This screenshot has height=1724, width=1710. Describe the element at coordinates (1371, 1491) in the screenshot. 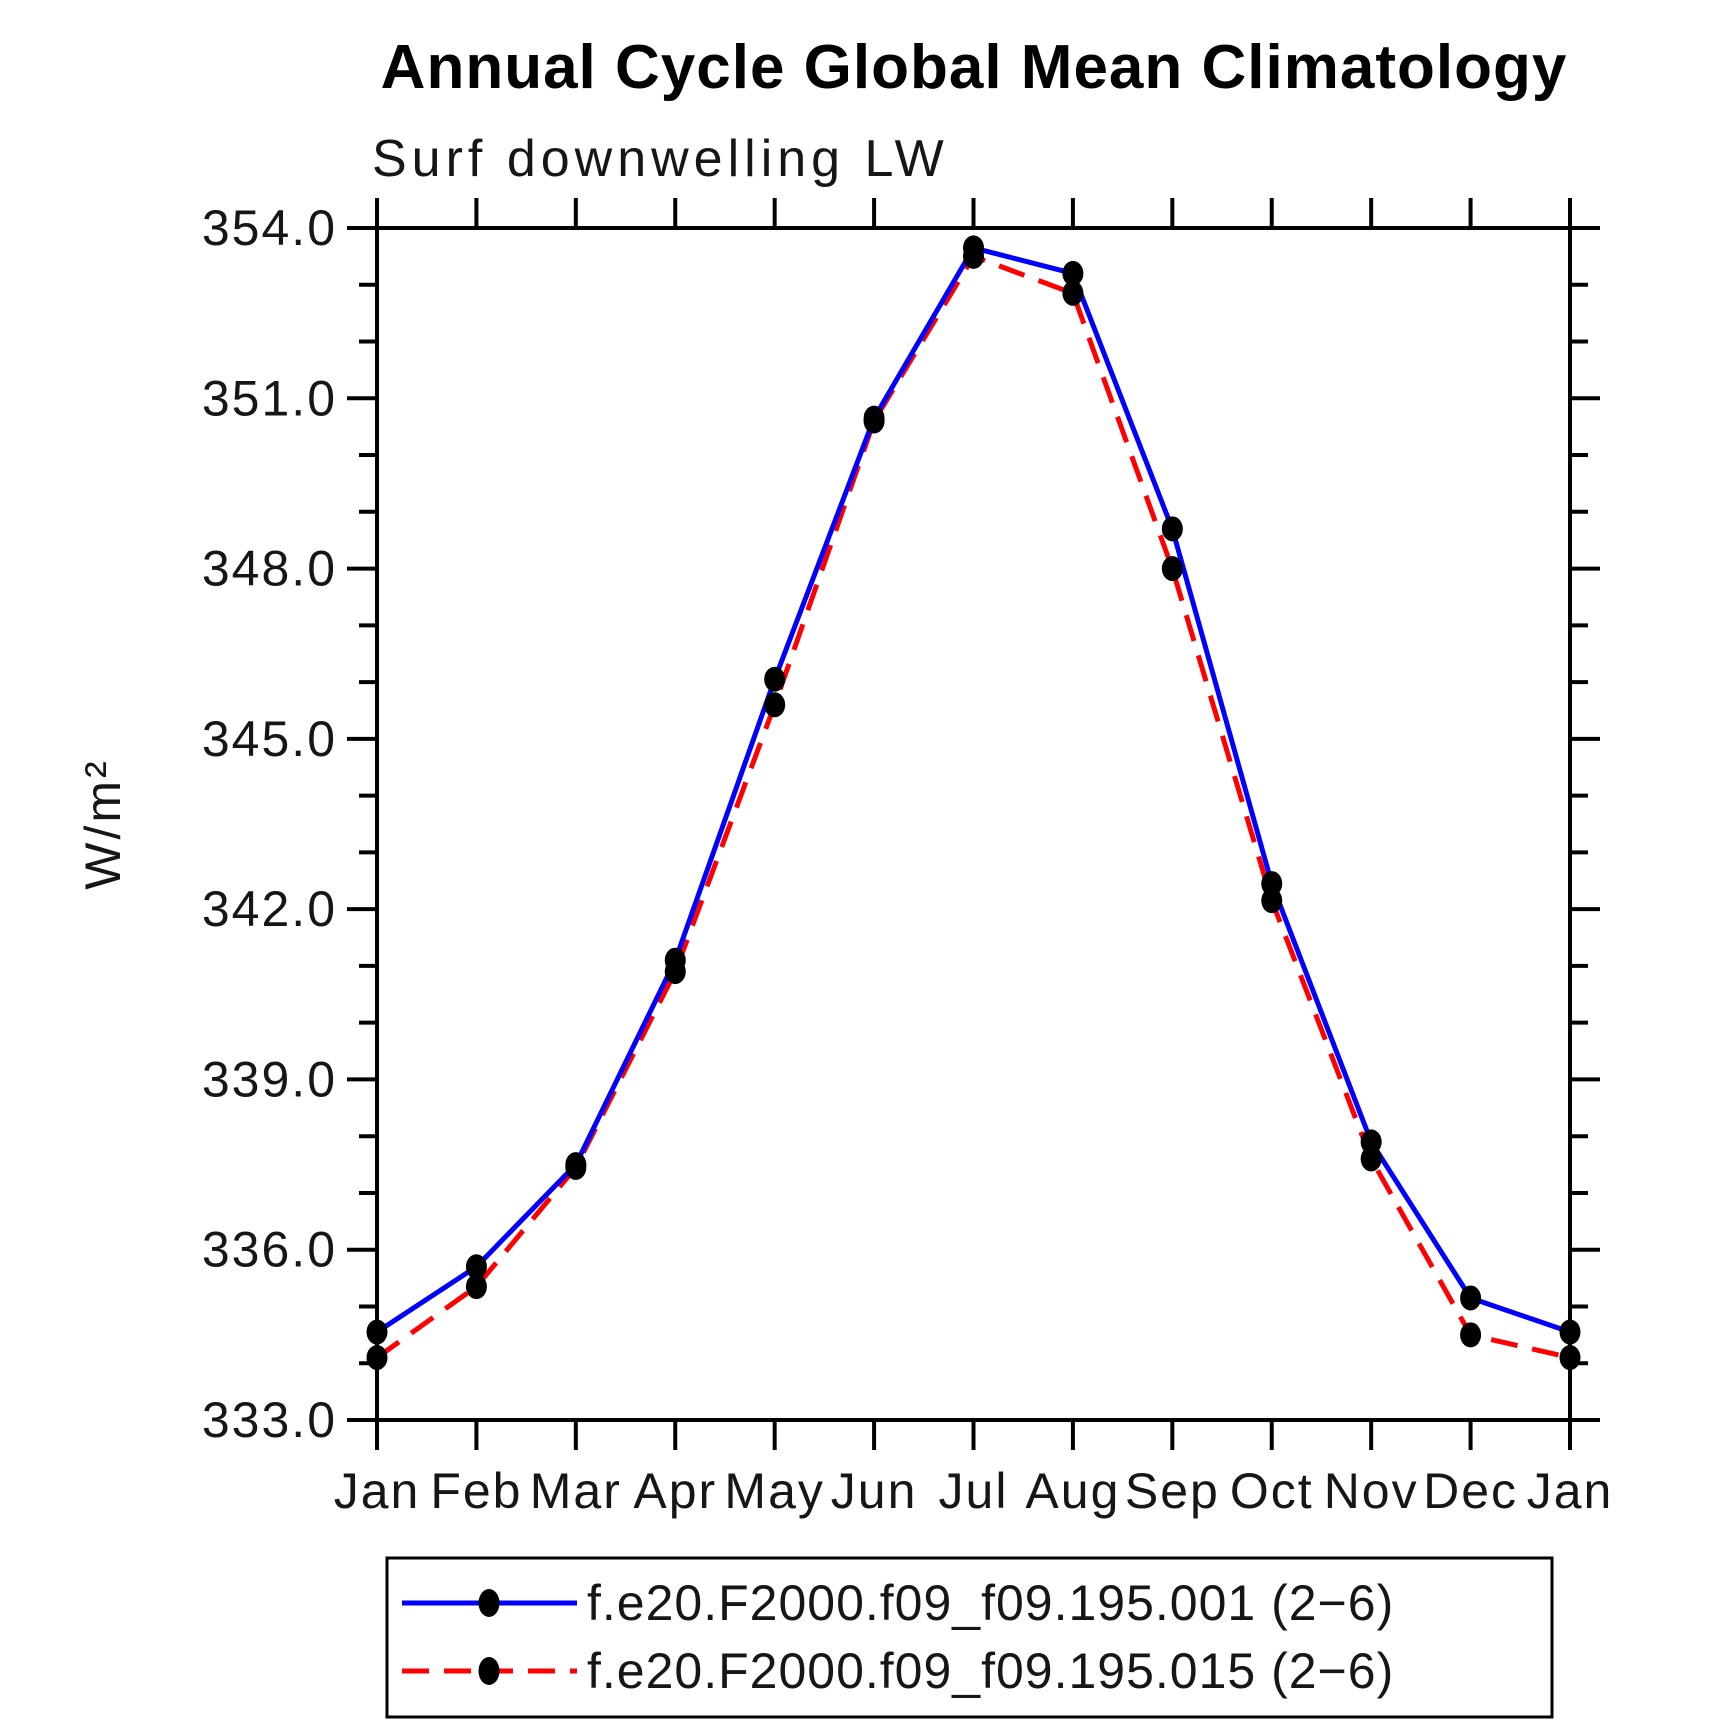

I see `x-tick-label: Nov` at that location.